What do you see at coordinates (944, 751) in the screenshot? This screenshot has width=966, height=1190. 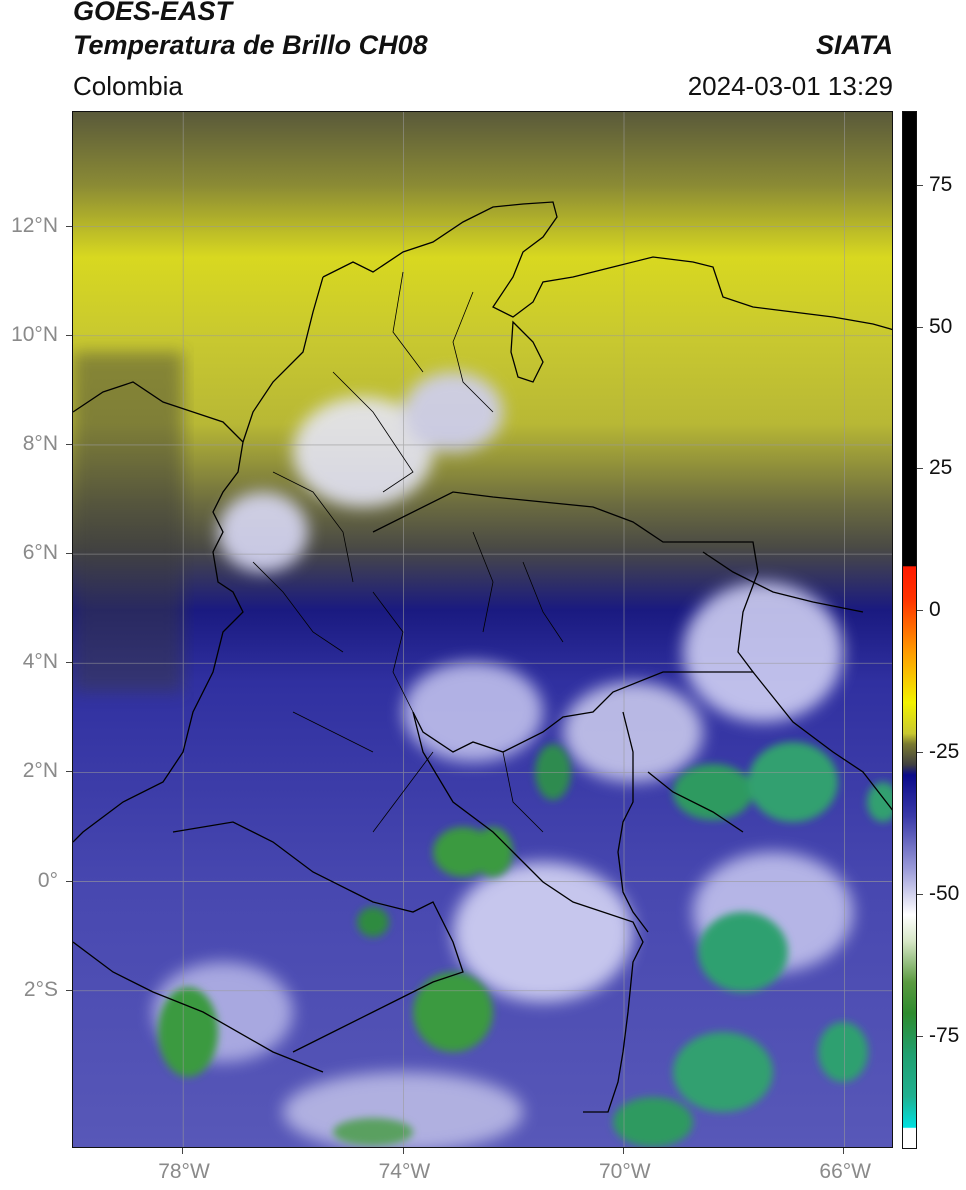 I see `colorbar-tick-label: -25` at bounding box center [944, 751].